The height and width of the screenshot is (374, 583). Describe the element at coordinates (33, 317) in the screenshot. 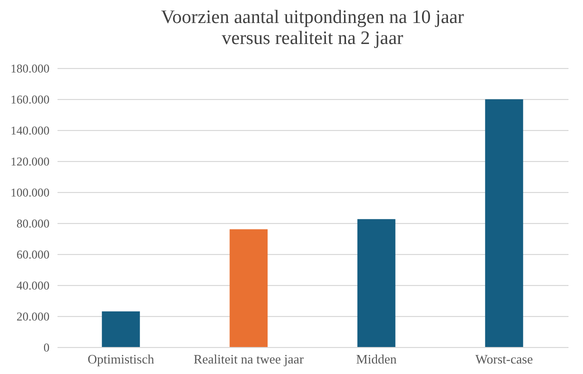

I see `y-tick-label: 20.000` at that location.